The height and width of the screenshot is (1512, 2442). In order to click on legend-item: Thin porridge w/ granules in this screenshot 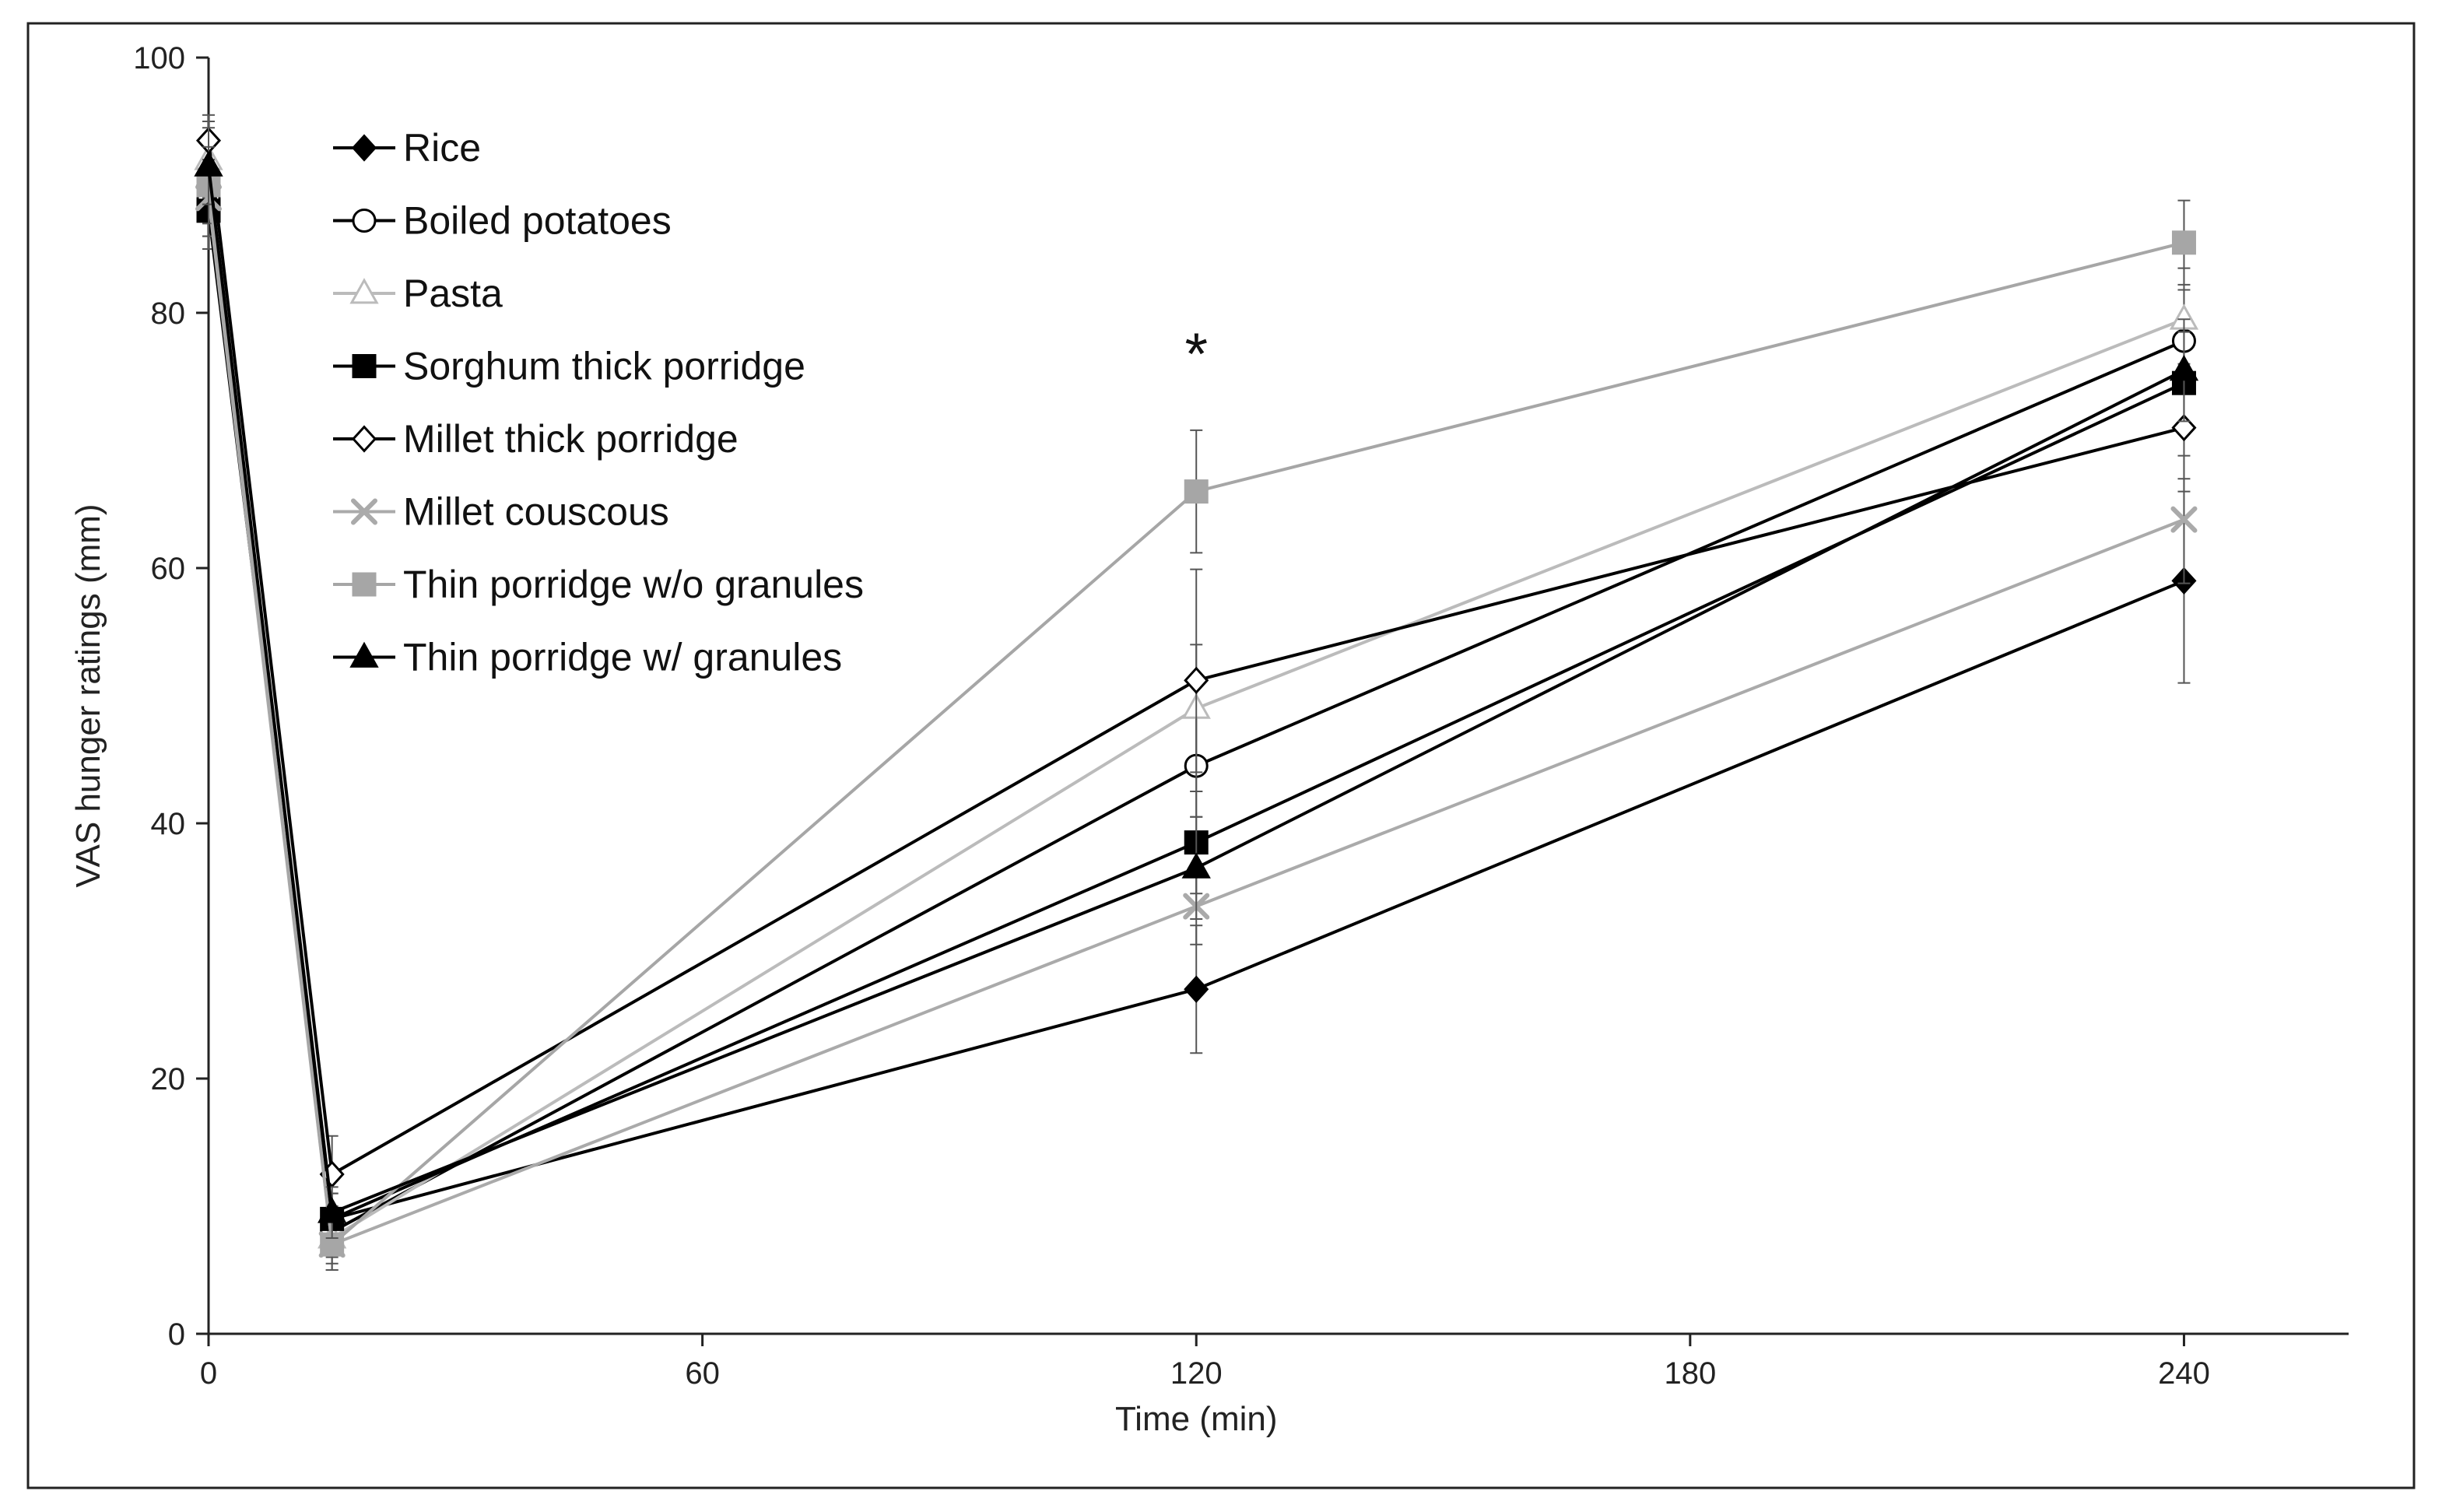, I will do `click(587, 657)`.